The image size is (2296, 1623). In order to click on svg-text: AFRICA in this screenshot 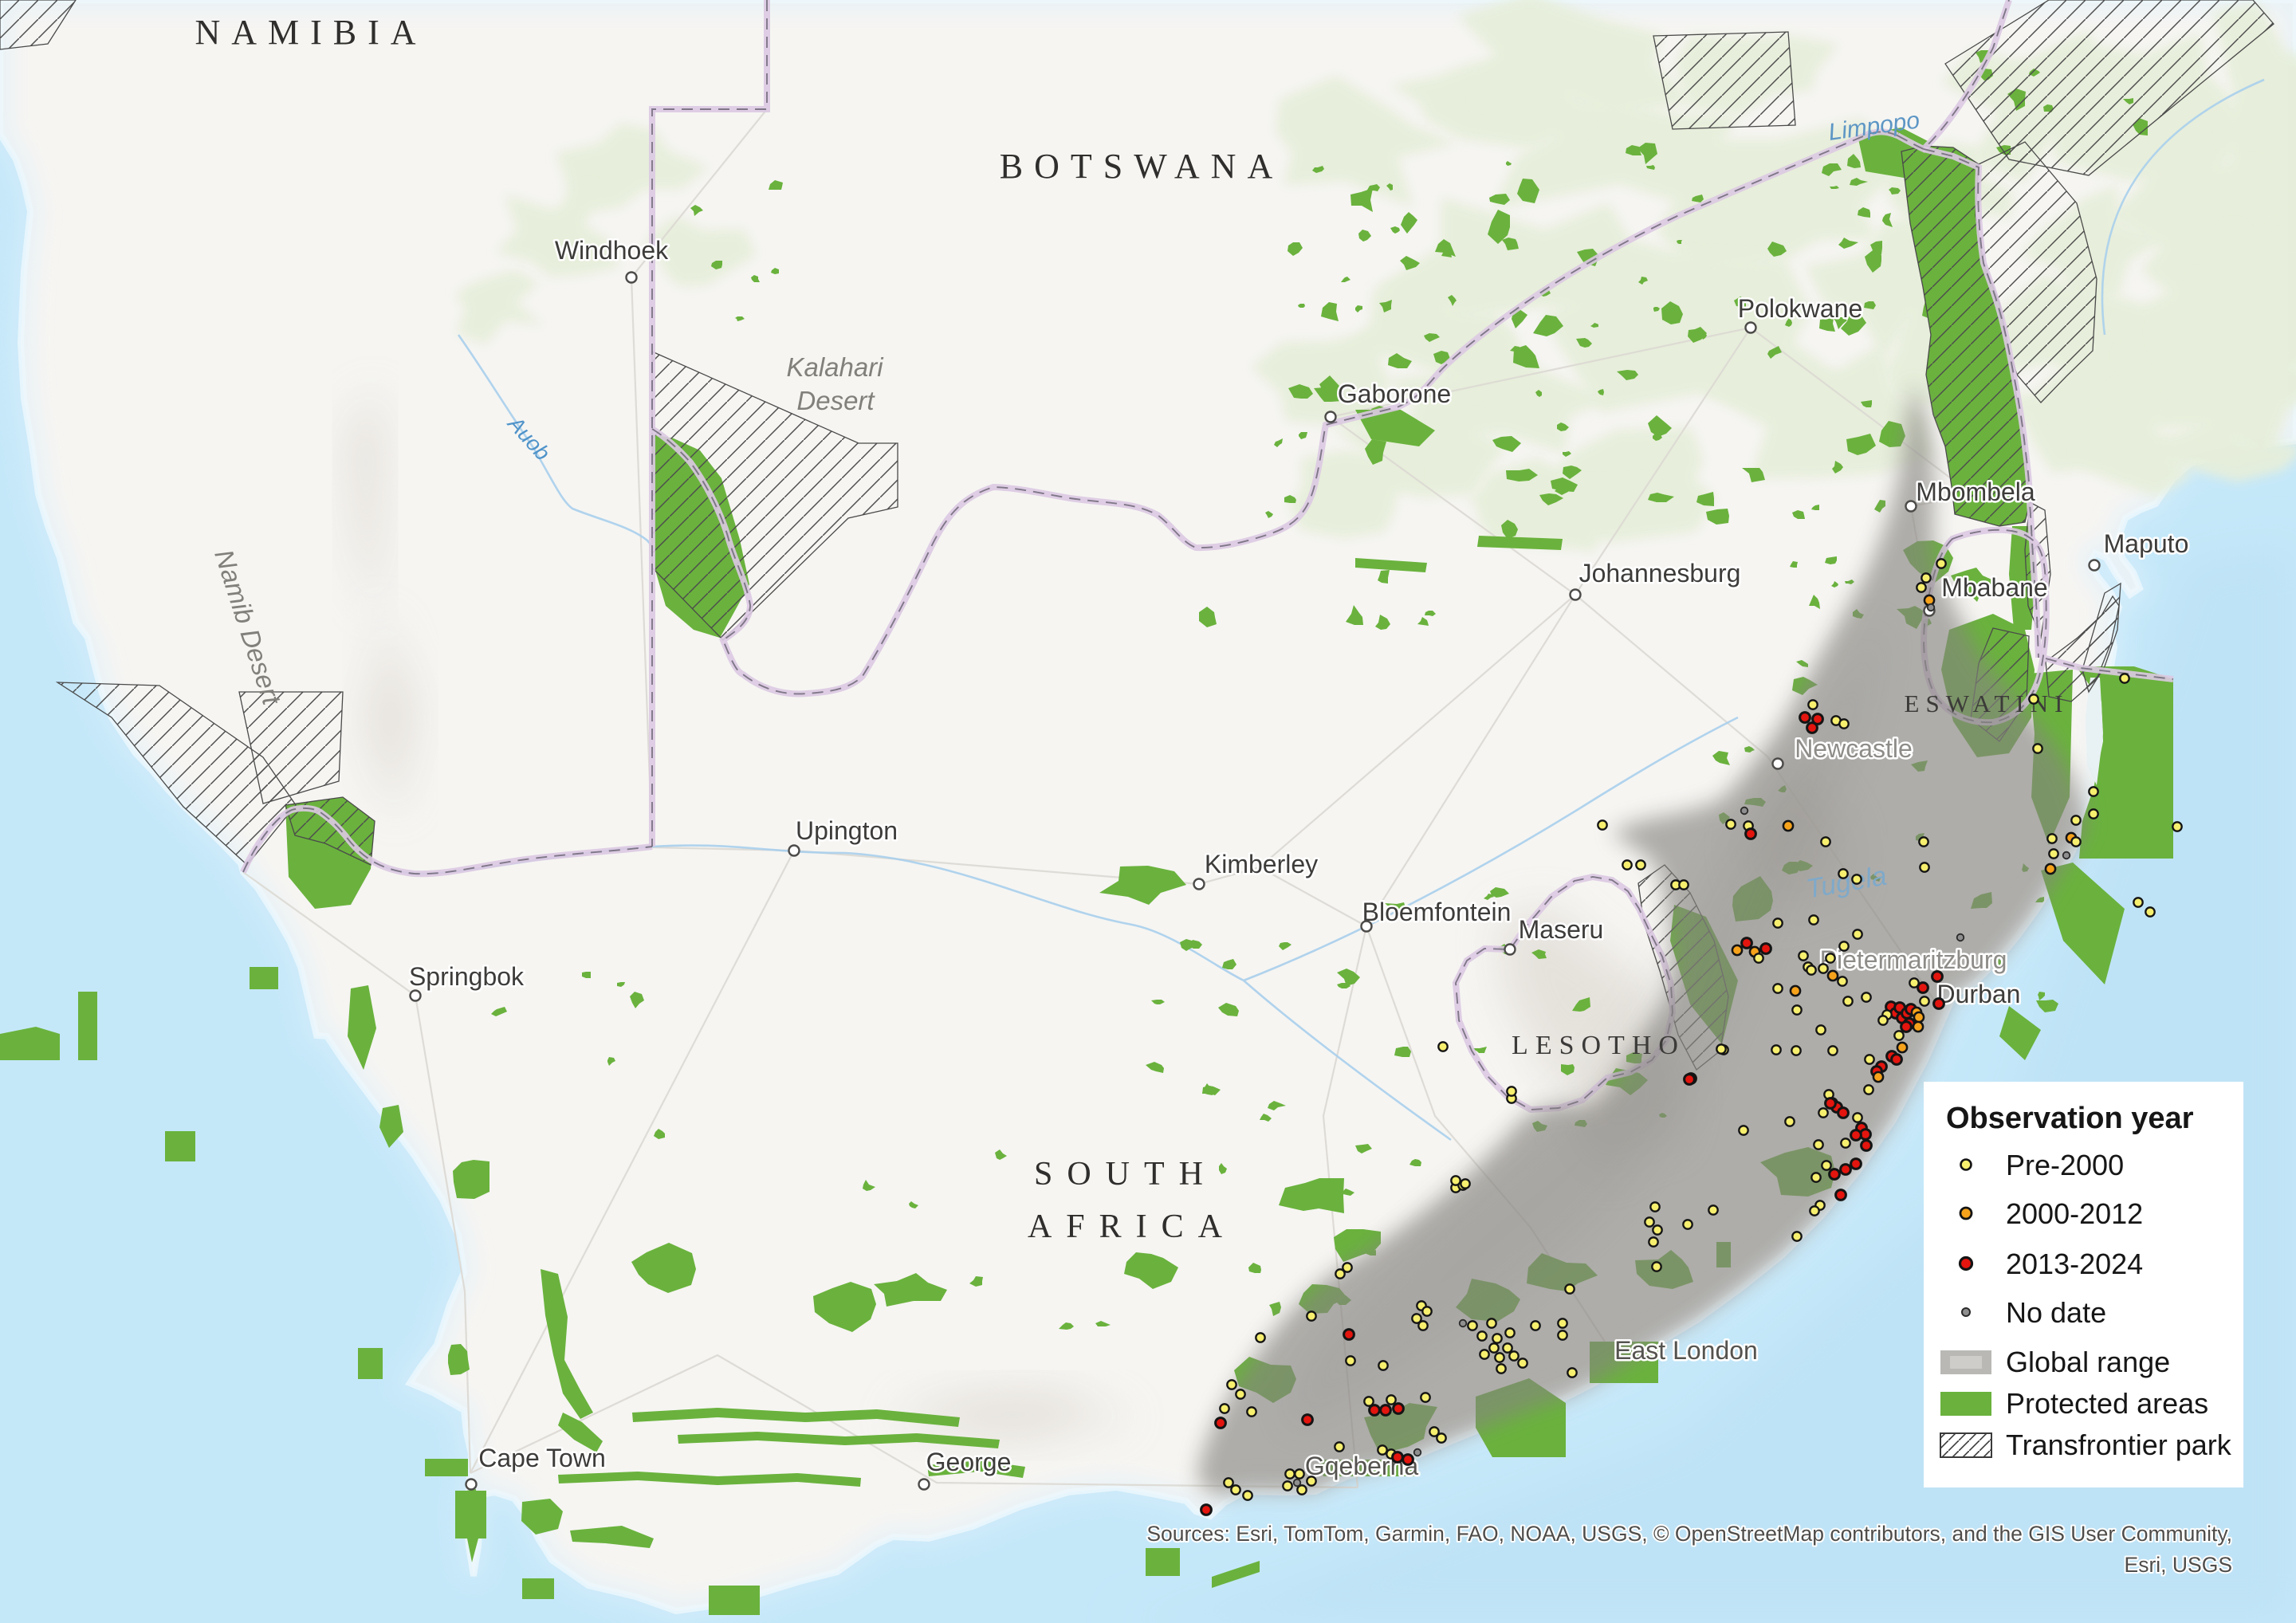, I will do `click(1132, 1226)`.